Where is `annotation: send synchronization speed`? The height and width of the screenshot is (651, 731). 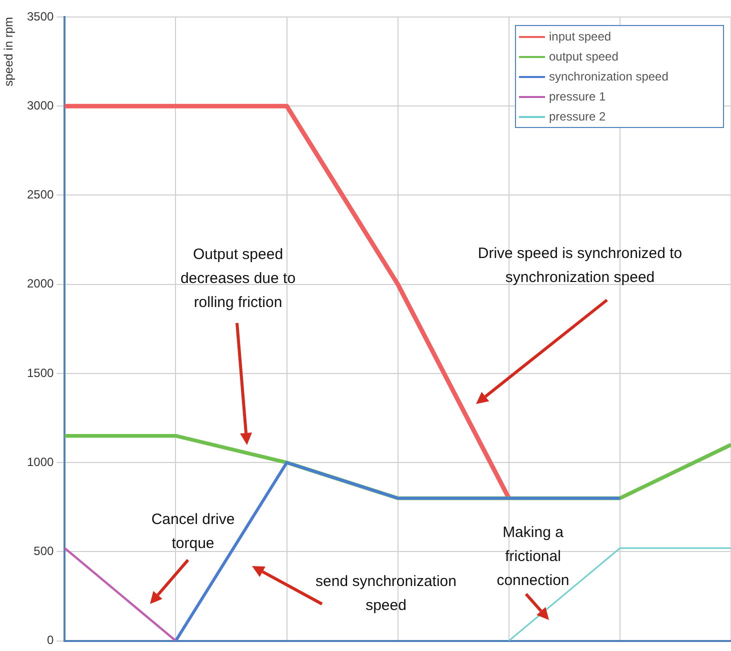
annotation: send synchronization speed is located at coordinates (386, 593).